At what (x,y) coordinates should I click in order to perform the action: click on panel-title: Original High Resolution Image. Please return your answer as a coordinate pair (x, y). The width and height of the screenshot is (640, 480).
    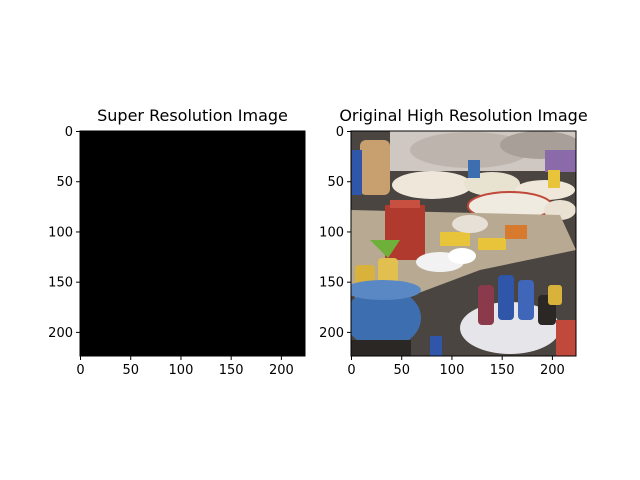
    Looking at the image, I should click on (463, 115).